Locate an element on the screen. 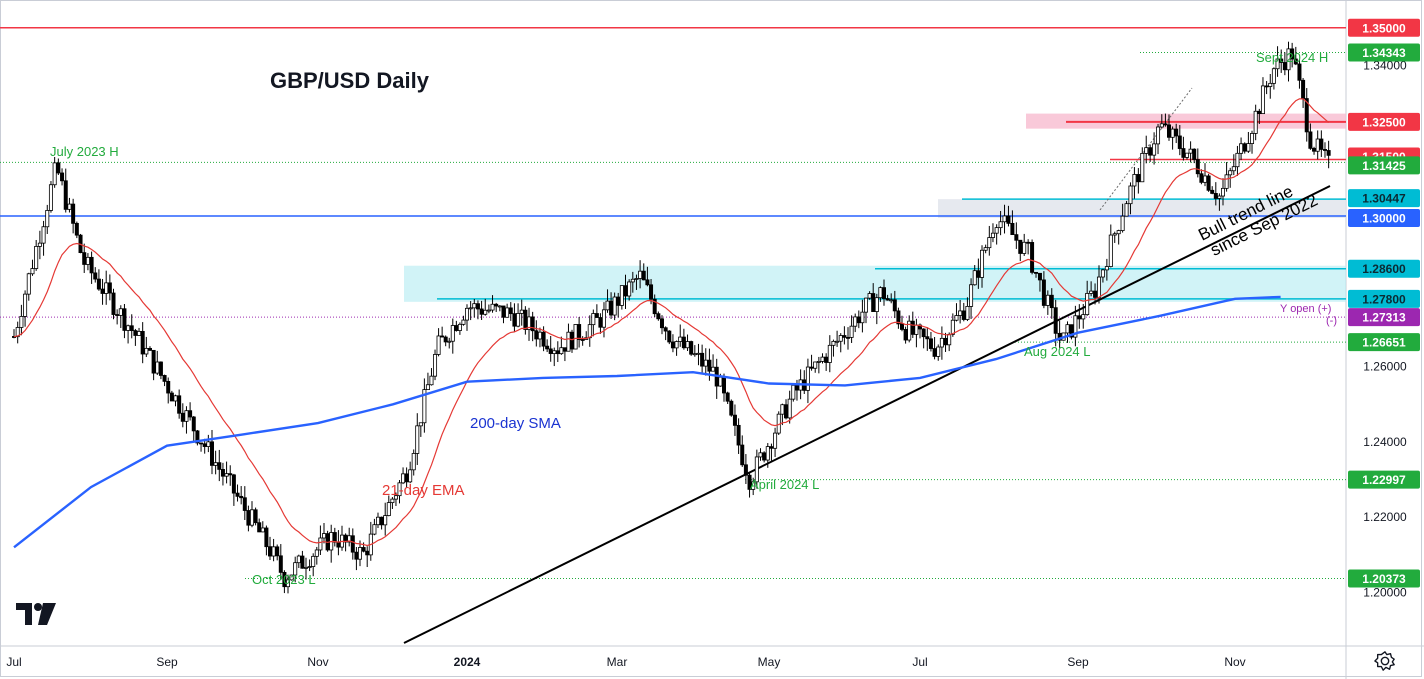 Image resolution: width=1424 pixels, height=679 pixels. gear-icon is located at coordinates (1385, 661).